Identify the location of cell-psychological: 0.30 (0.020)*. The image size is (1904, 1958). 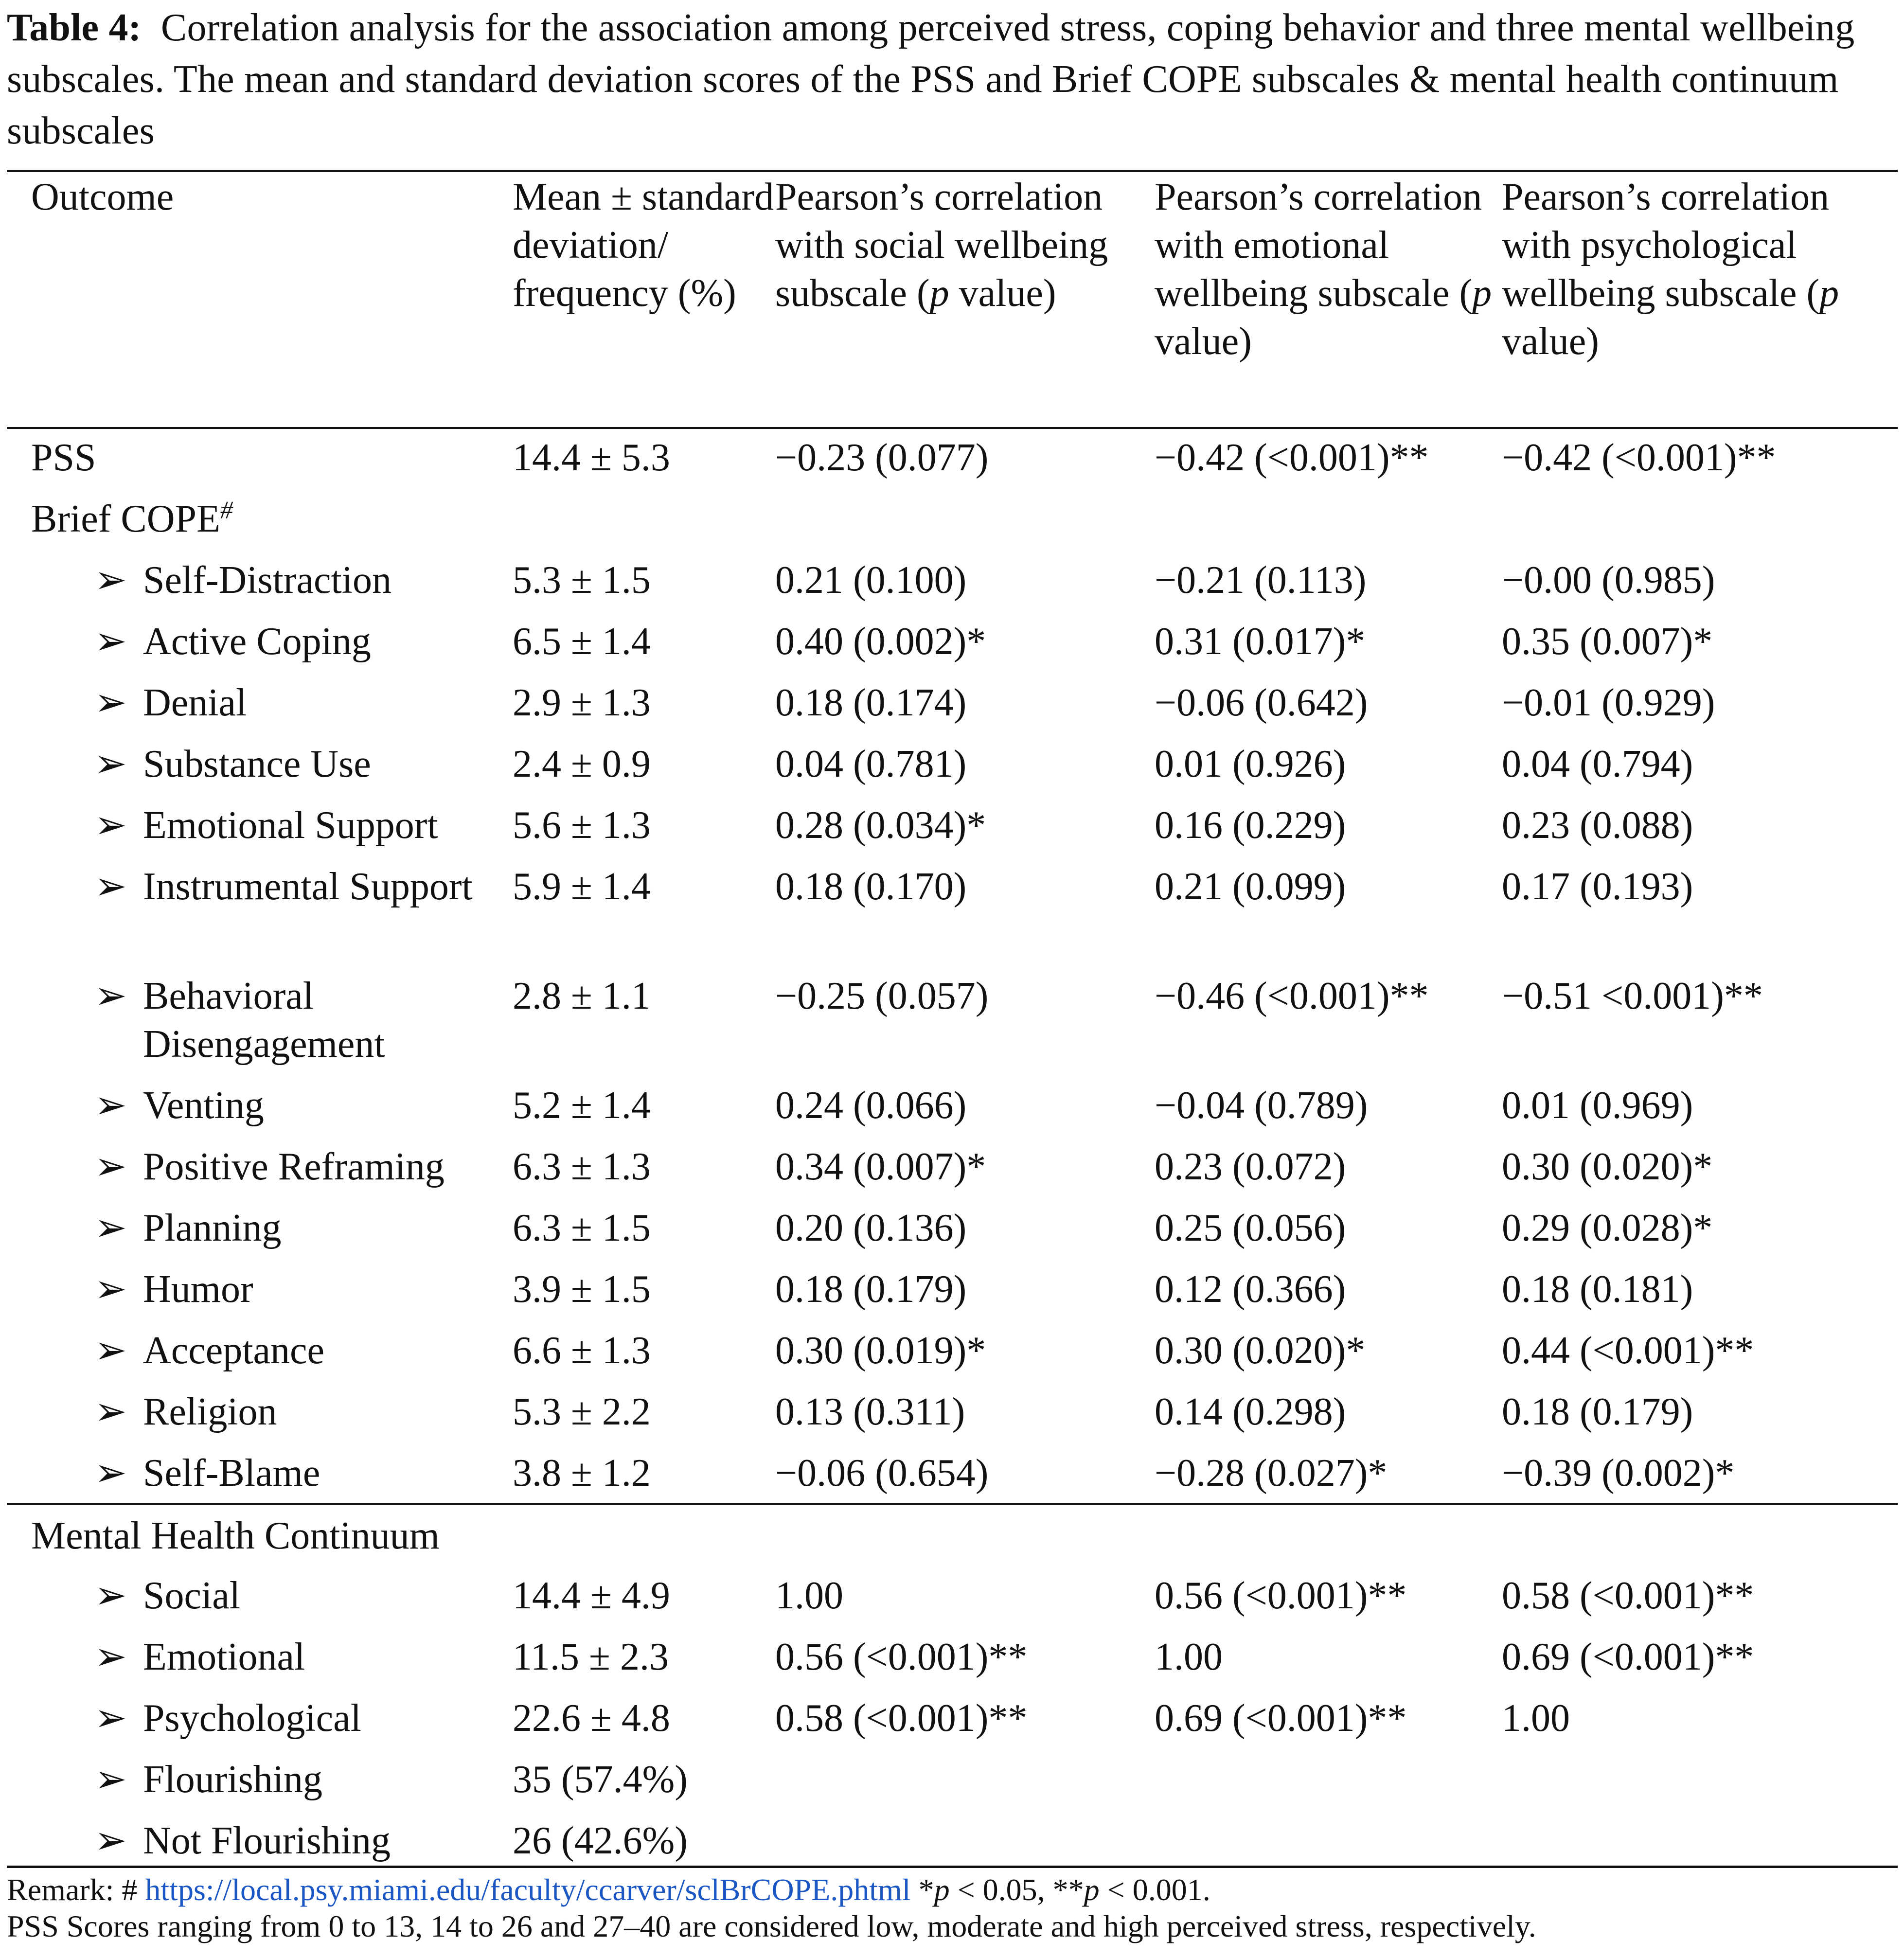
(1607, 1166).